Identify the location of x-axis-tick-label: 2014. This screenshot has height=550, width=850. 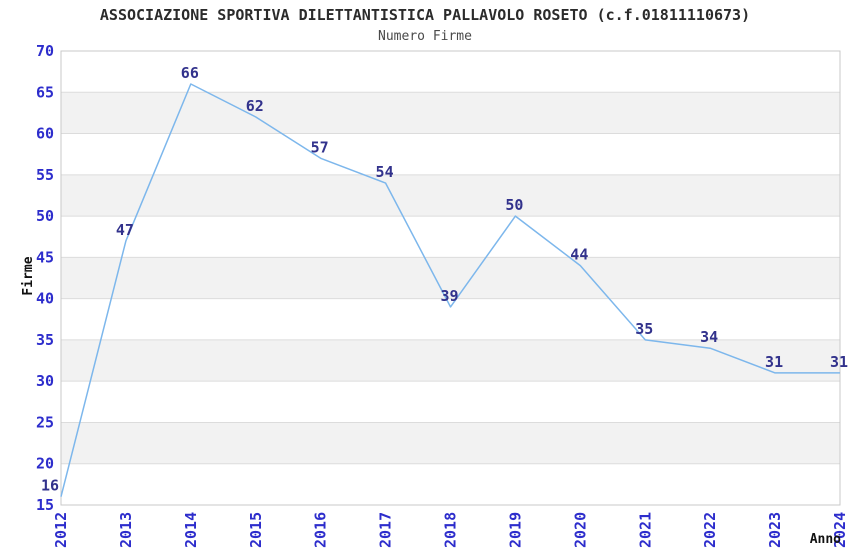
(191, 530).